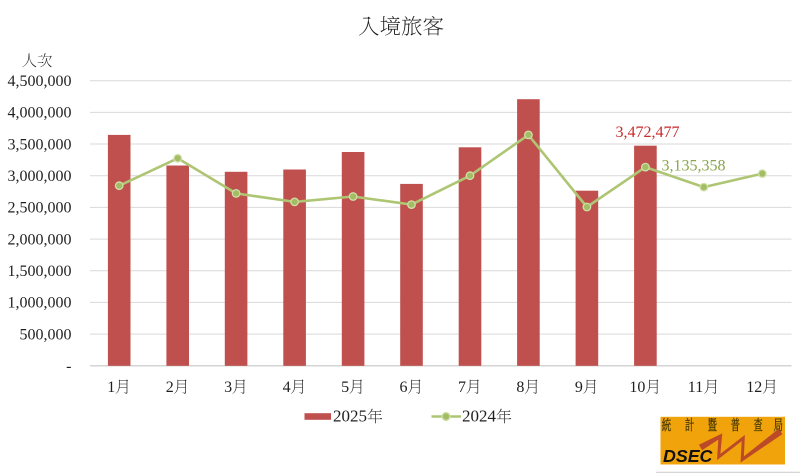 This screenshot has width=800, height=474. I want to click on svg-text: 9, so click(579, 387).